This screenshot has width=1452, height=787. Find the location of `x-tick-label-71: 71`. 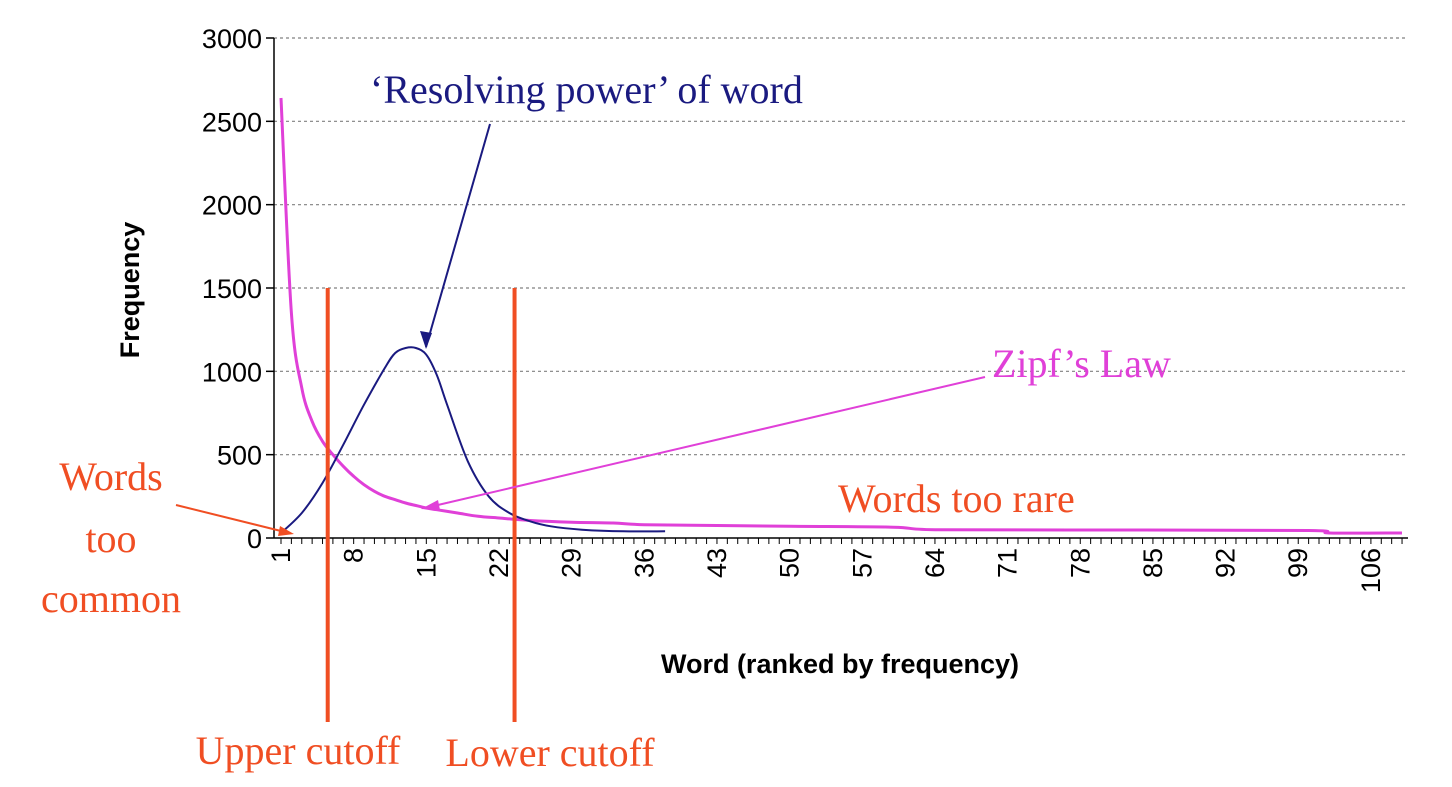

x-tick-label-71: 71 is located at coordinates (1008, 563).